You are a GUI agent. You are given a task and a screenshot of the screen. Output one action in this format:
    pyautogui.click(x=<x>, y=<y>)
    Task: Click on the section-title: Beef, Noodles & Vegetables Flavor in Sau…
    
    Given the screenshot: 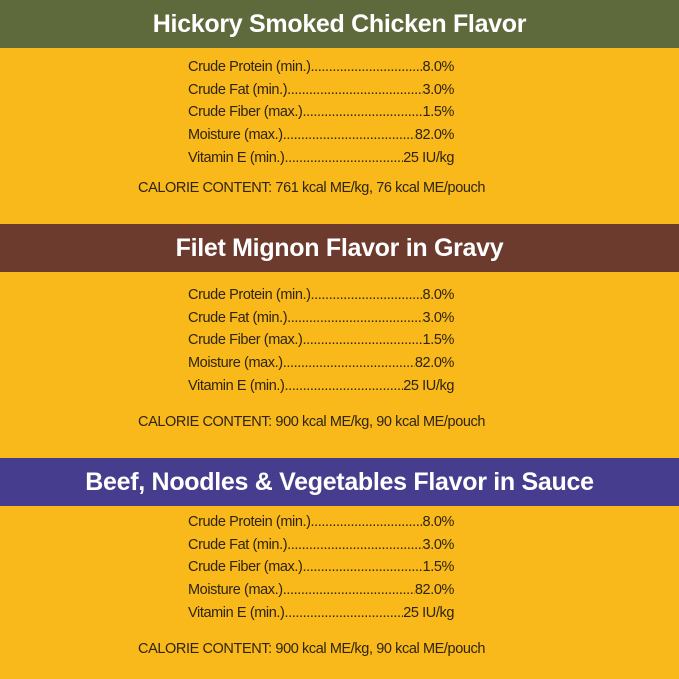 What is the action you would take?
    pyautogui.click(x=339, y=482)
    